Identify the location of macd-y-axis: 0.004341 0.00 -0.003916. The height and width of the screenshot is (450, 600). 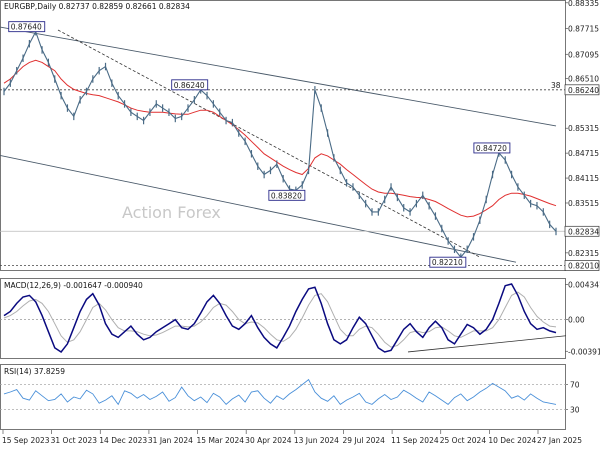
(582, 318).